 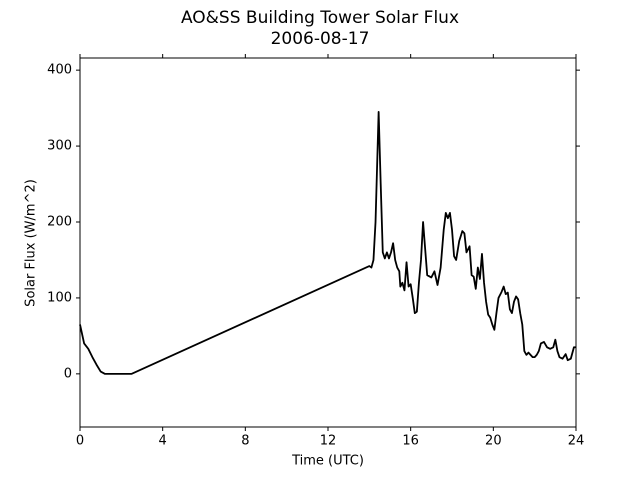 What do you see at coordinates (320, 39) in the screenshot?
I see `chart-subtitle: 2006-08-17` at bounding box center [320, 39].